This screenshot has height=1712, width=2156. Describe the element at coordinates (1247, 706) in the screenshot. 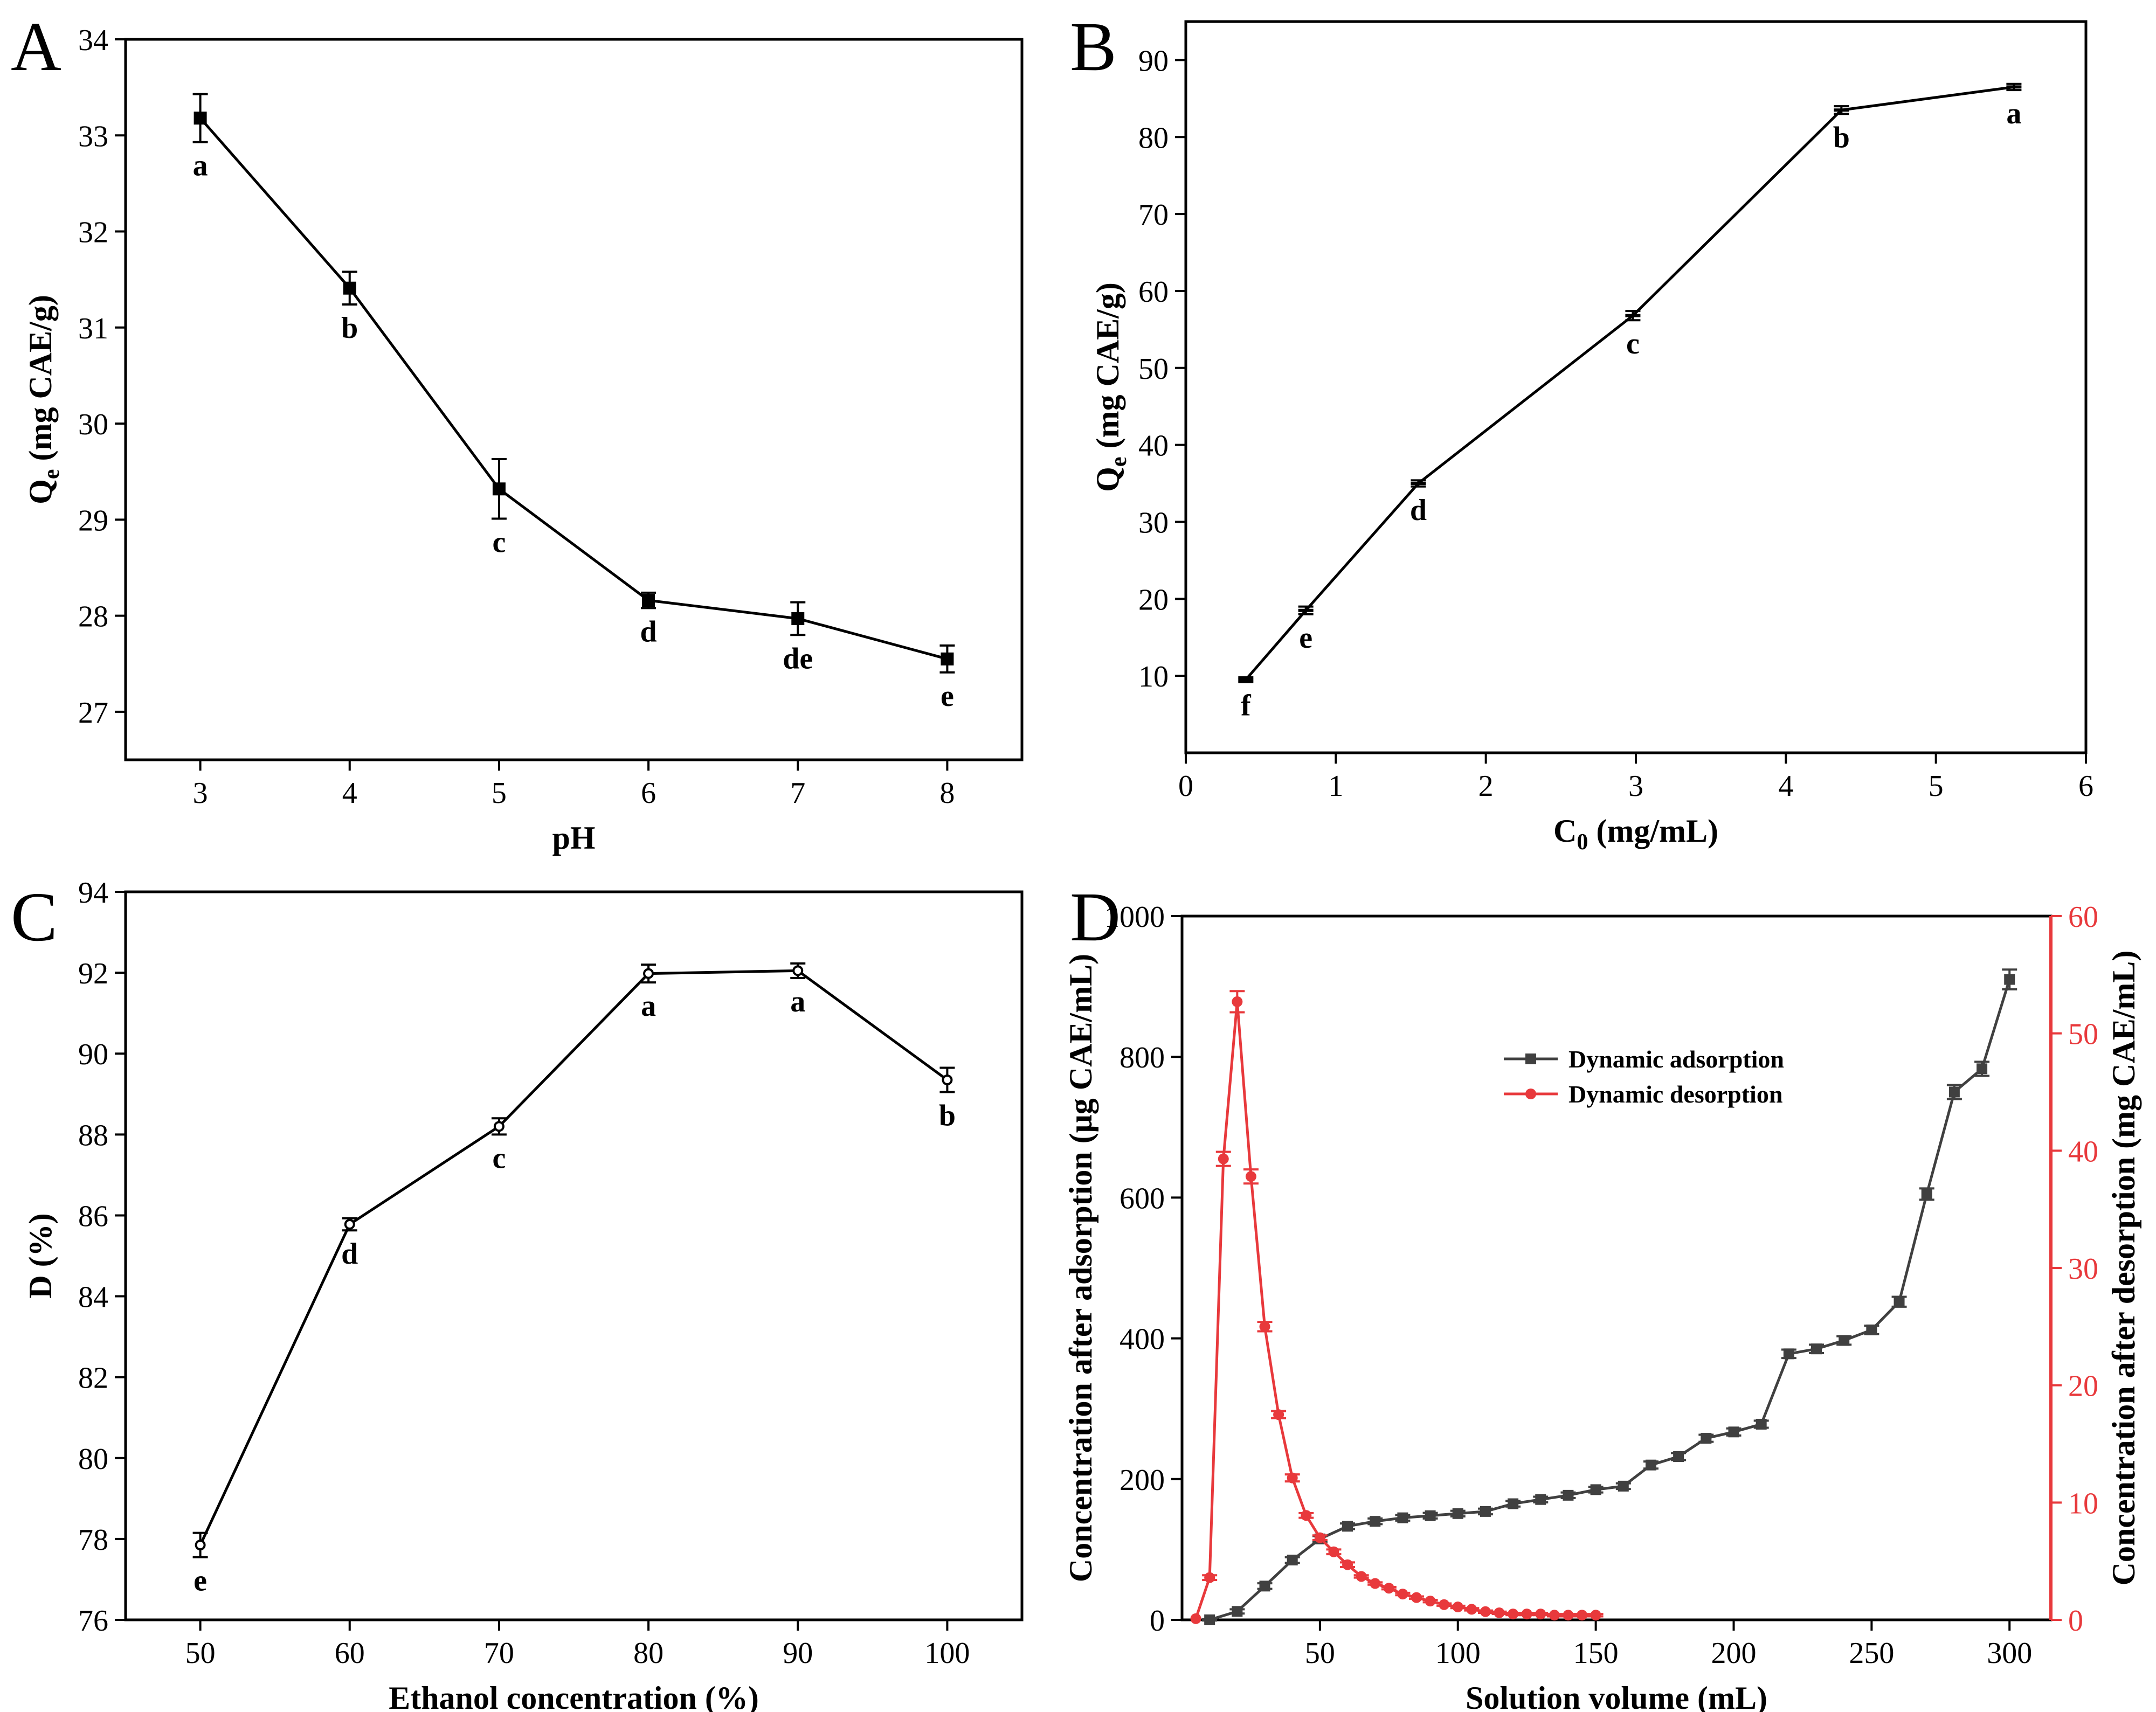

I see `significance-letter: f` at that location.